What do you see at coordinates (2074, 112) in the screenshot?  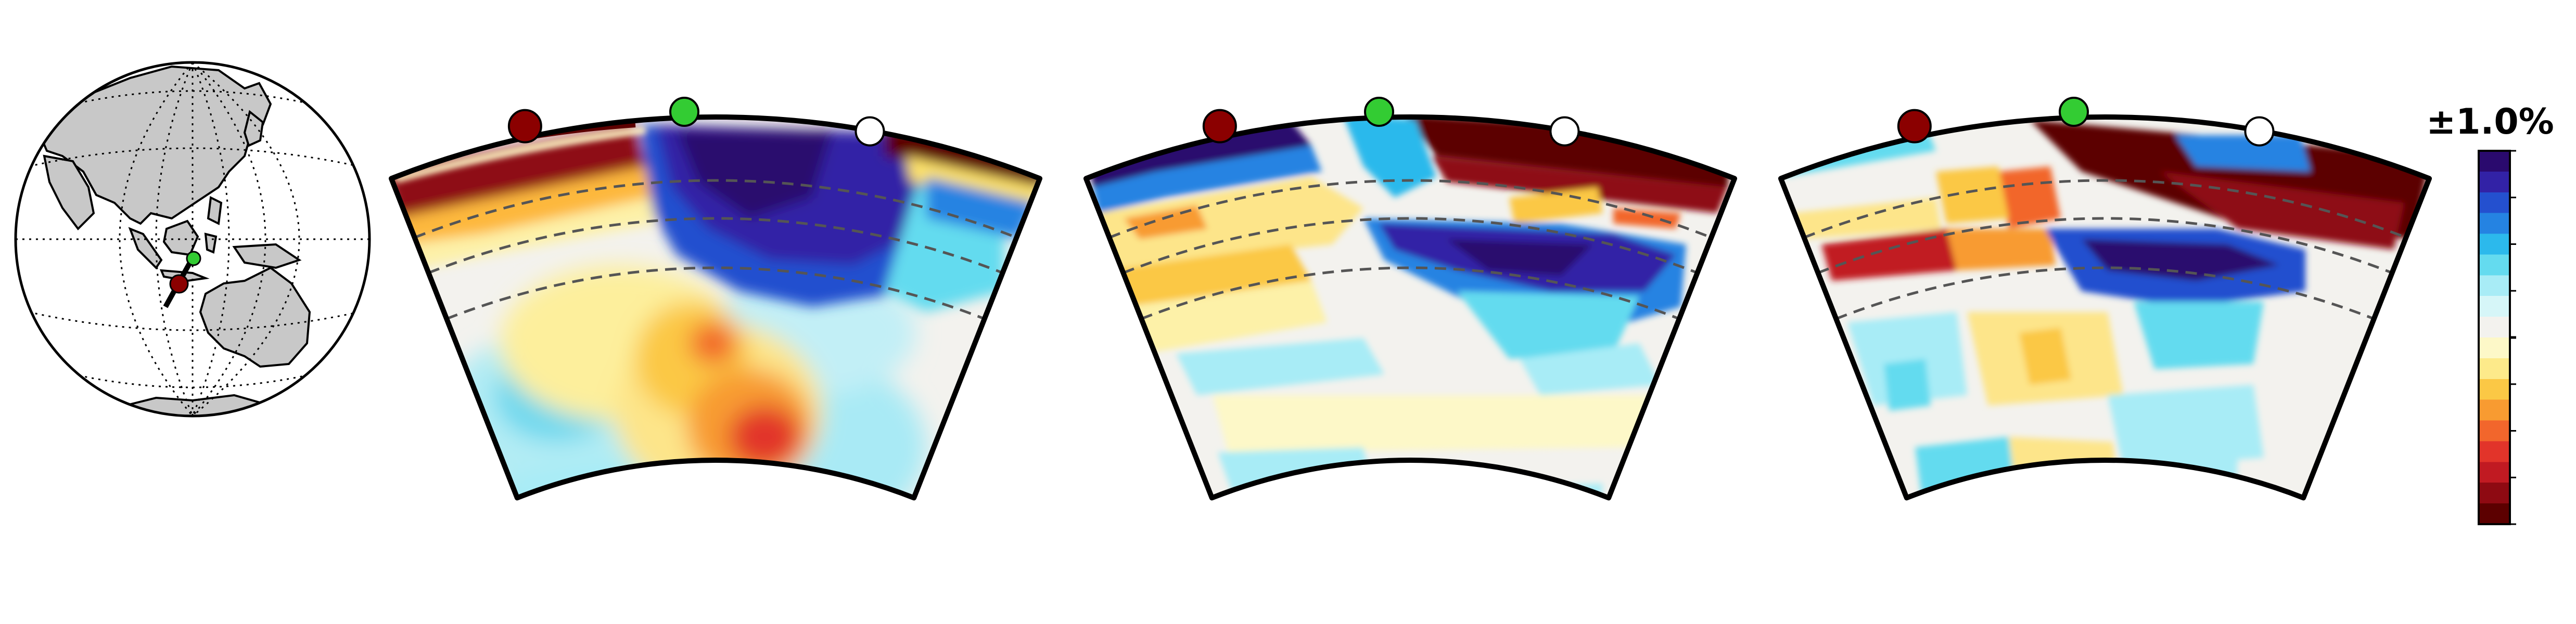 I see `panel-3-middle-marker` at bounding box center [2074, 112].